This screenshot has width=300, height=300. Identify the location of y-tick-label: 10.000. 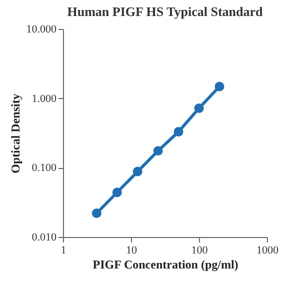
(41, 30).